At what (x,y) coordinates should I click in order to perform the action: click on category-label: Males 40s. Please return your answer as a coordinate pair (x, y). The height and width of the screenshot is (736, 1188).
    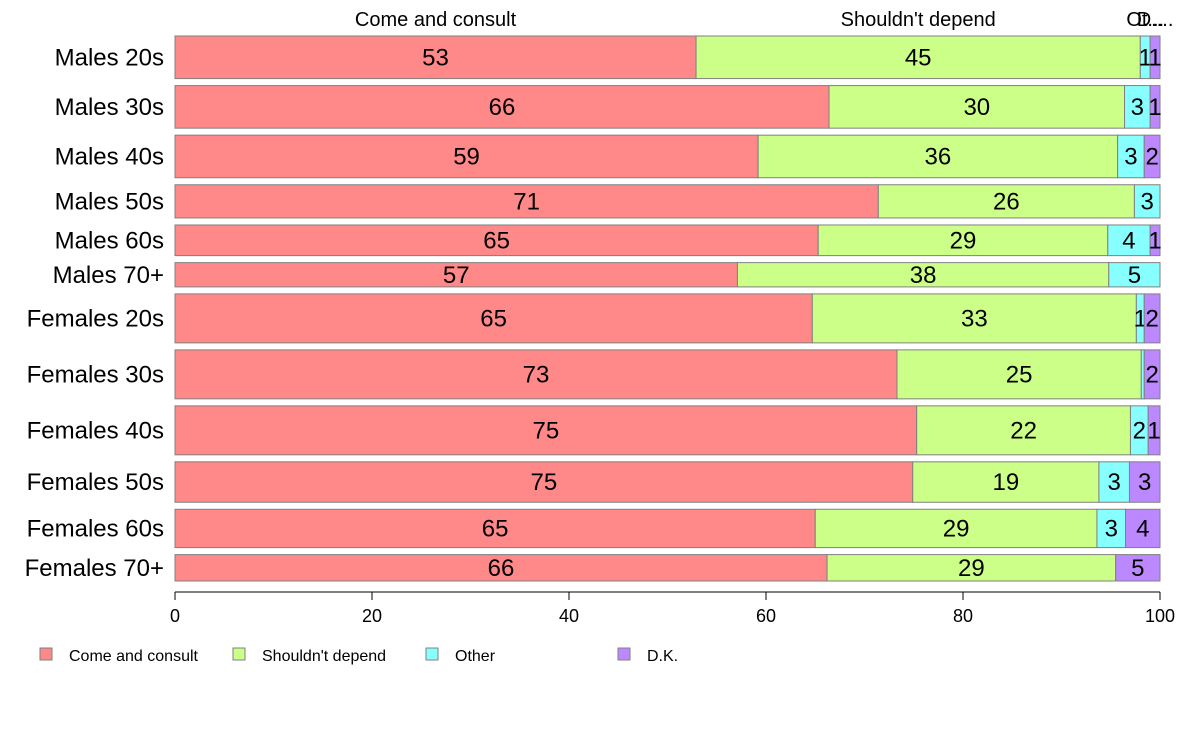
    Looking at the image, I should click on (109, 156).